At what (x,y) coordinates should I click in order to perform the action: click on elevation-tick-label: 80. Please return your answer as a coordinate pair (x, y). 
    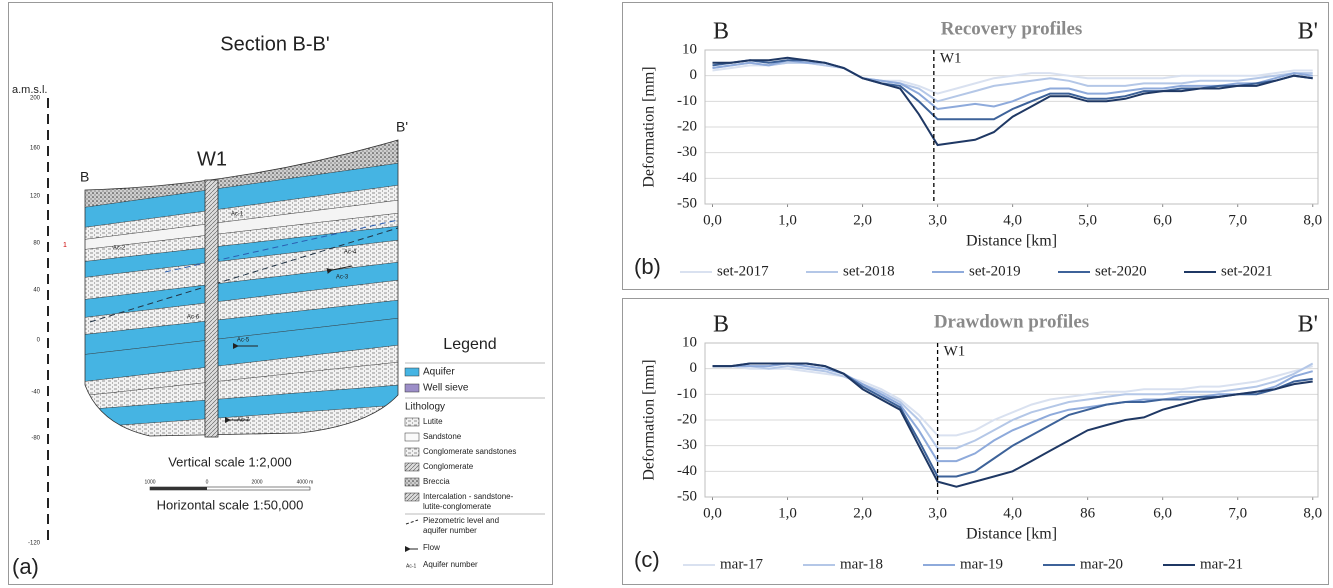
    Looking at the image, I should click on (36, 244).